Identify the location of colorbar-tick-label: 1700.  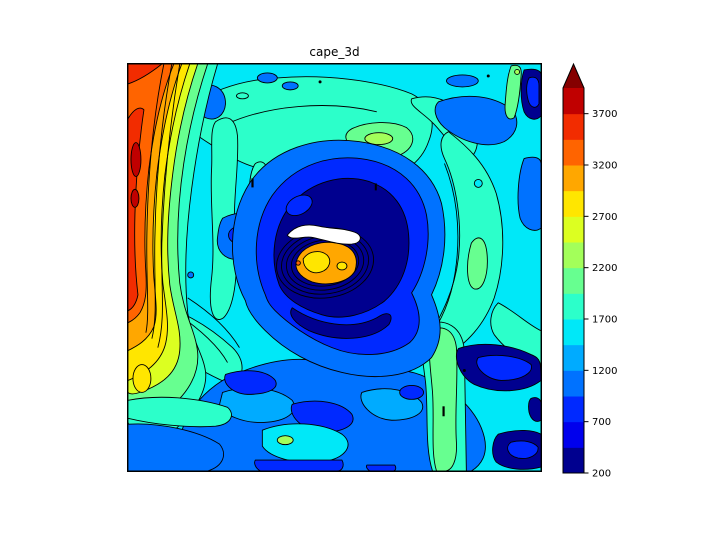
(604, 320).